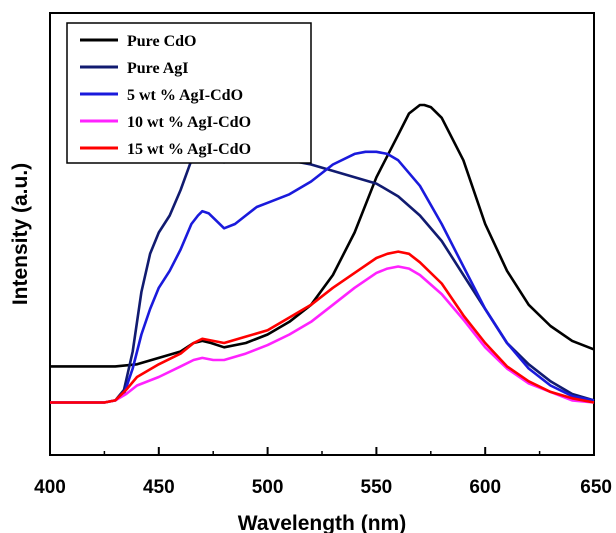 The width and height of the screenshot is (616, 533). What do you see at coordinates (20, 234) in the screenshot?
I see `y-axis-title: Intensity (a.u.)` at bounding box center [20, 234].